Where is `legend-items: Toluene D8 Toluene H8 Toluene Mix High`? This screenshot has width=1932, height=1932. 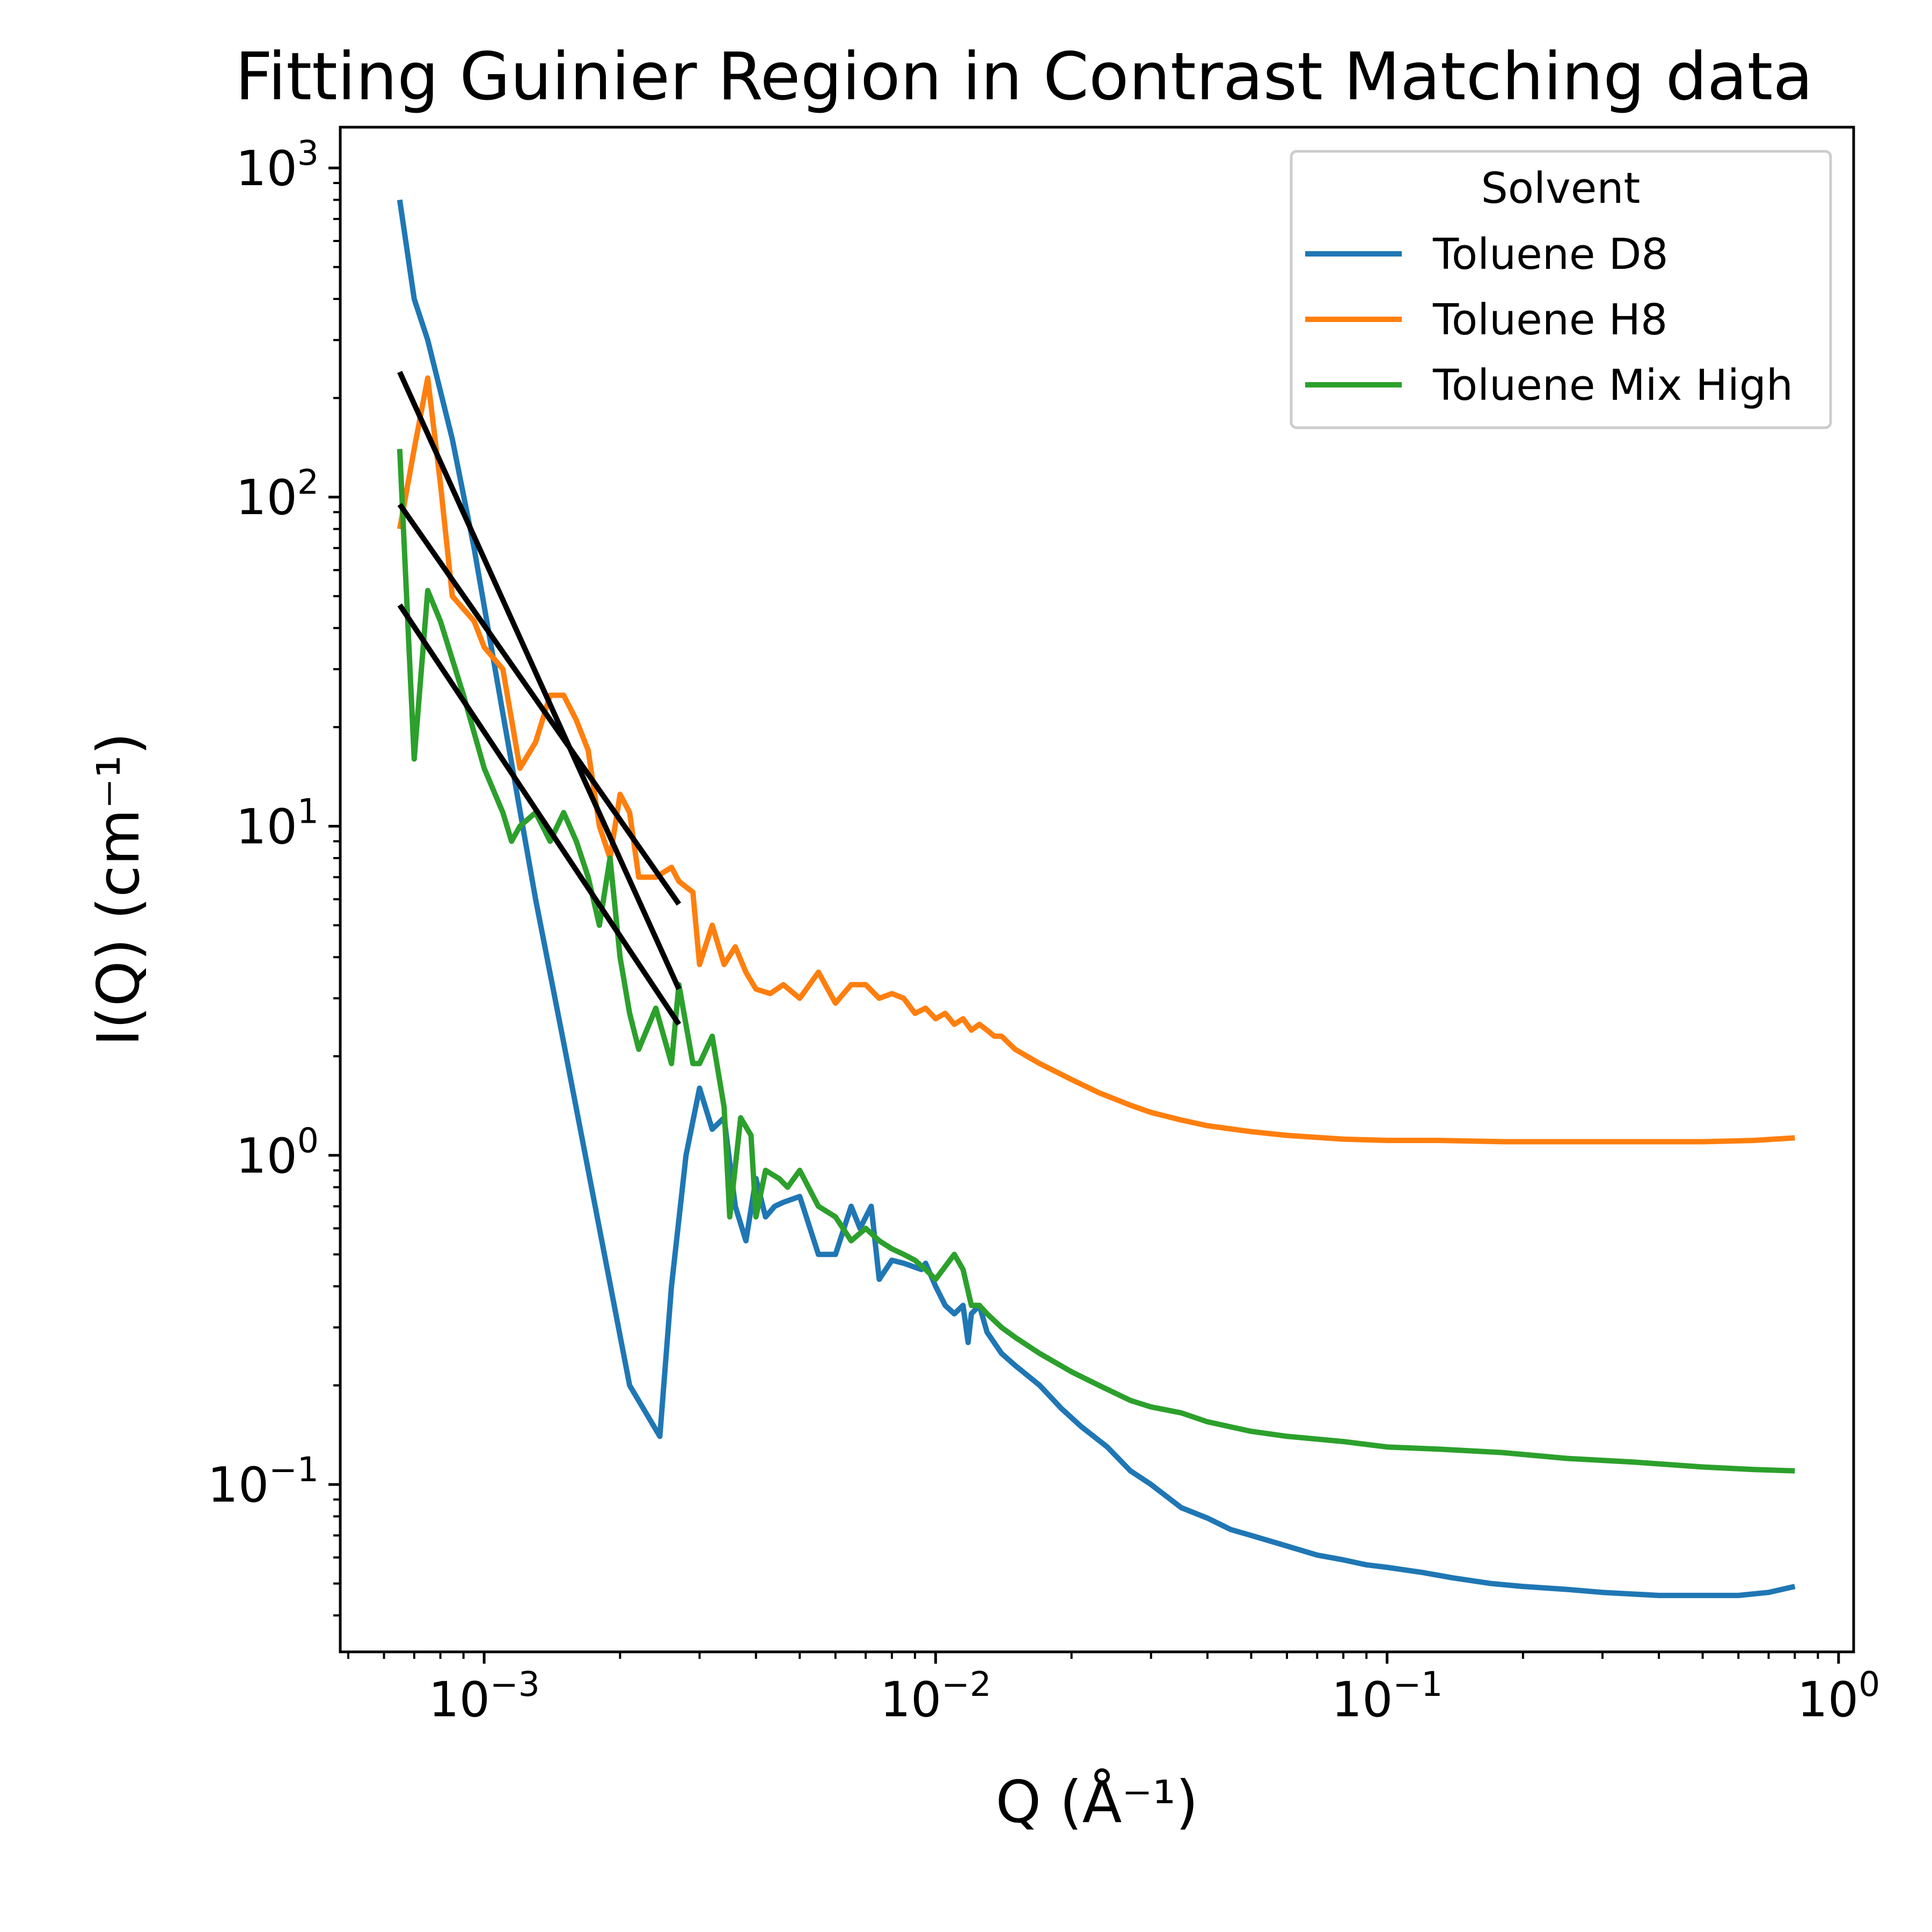
legend-items: Toluene D8 Toluene H8 Toluene Mix High is located at coordinates (1549, 320).